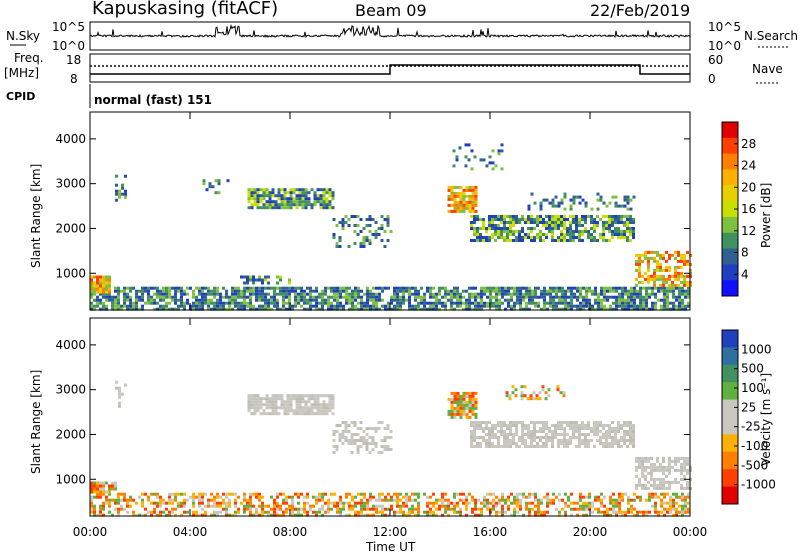  I want to click on x-tick-label: 12:00, so click(390, 532).